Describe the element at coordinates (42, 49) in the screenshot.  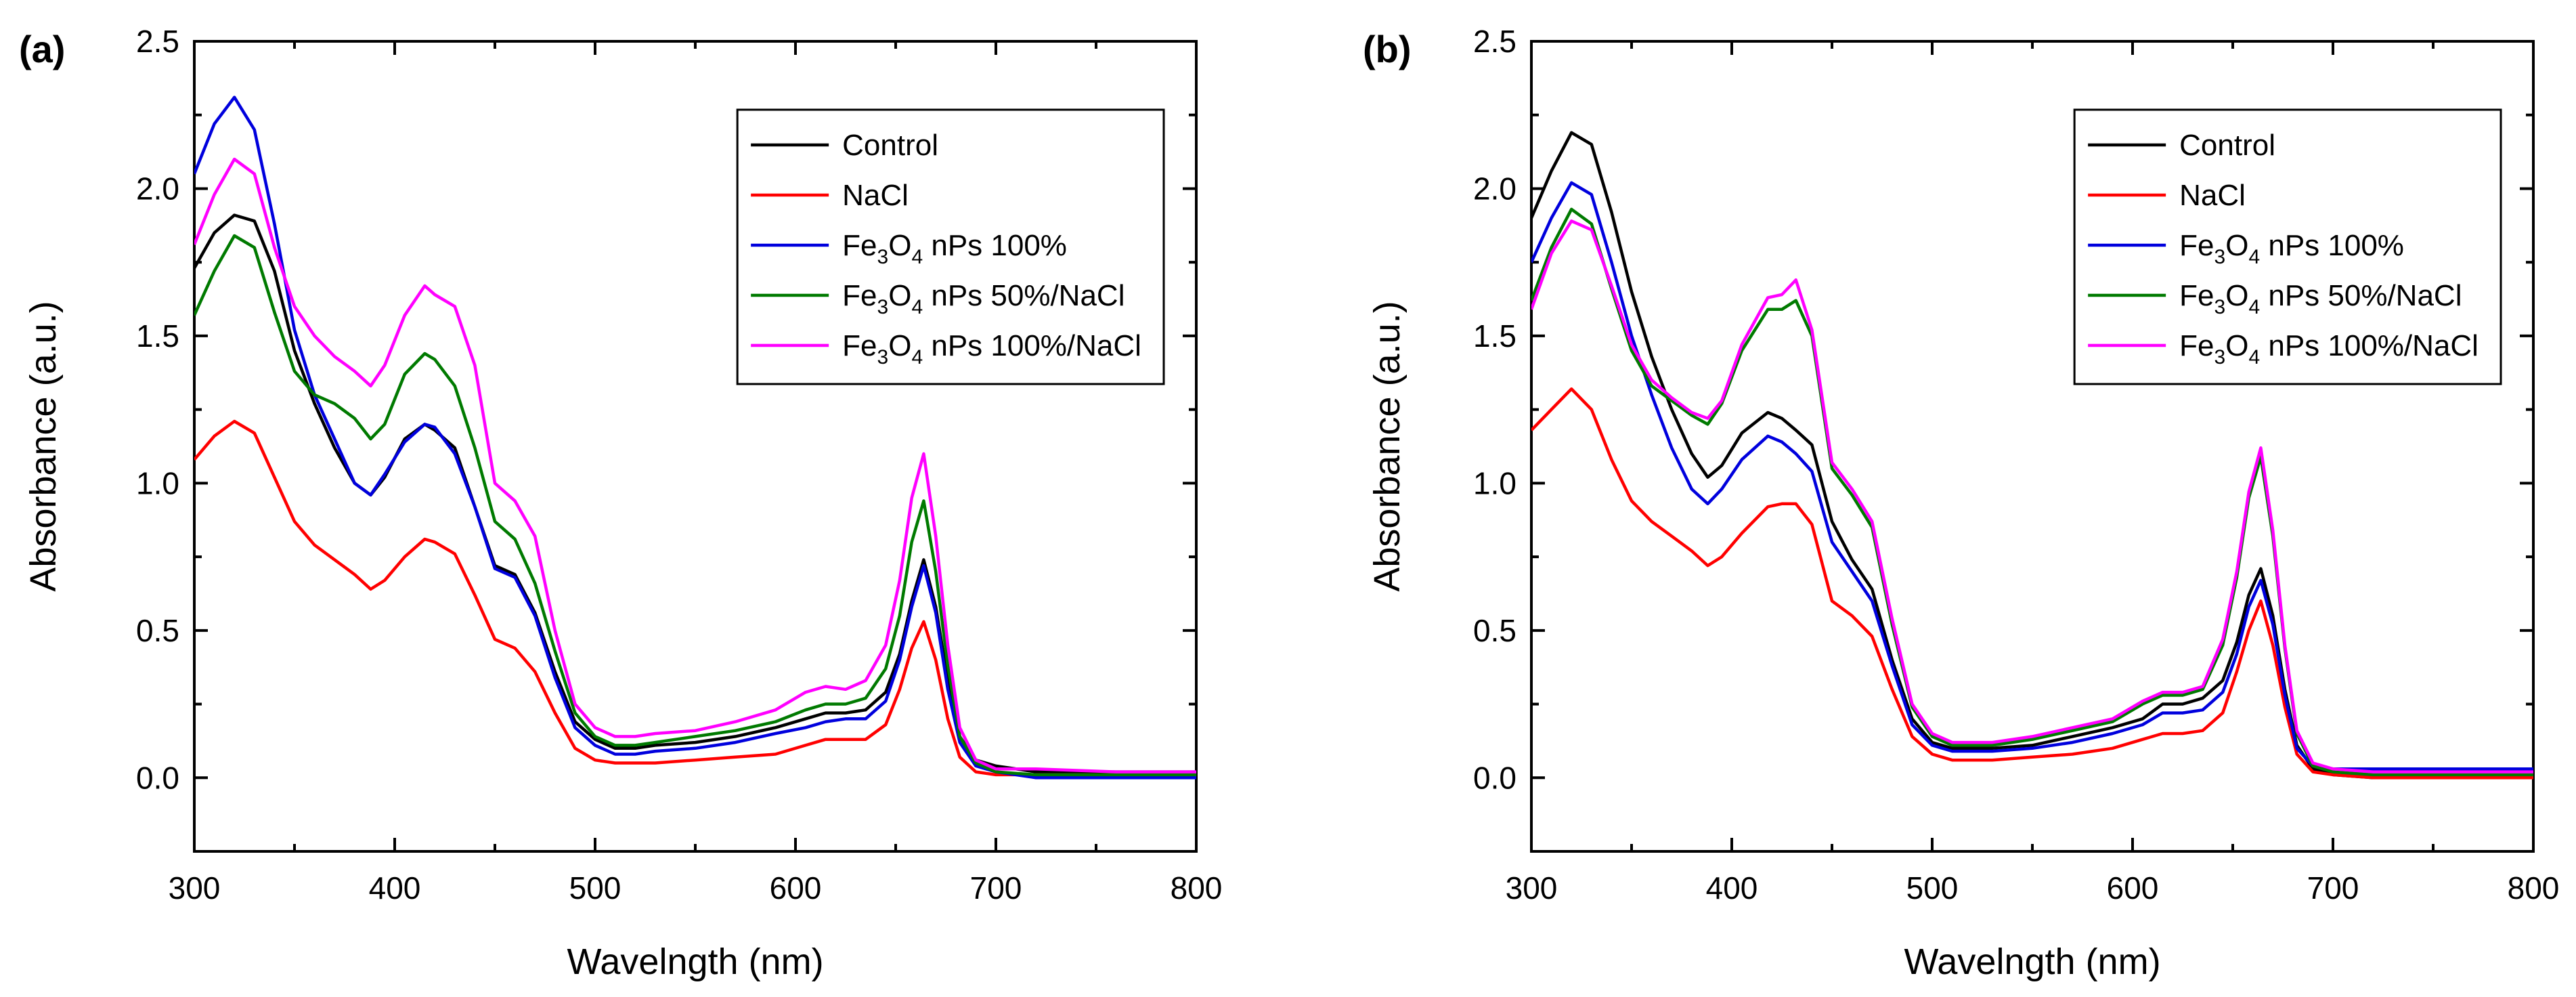
I see `panel-label: (a)` at that location.